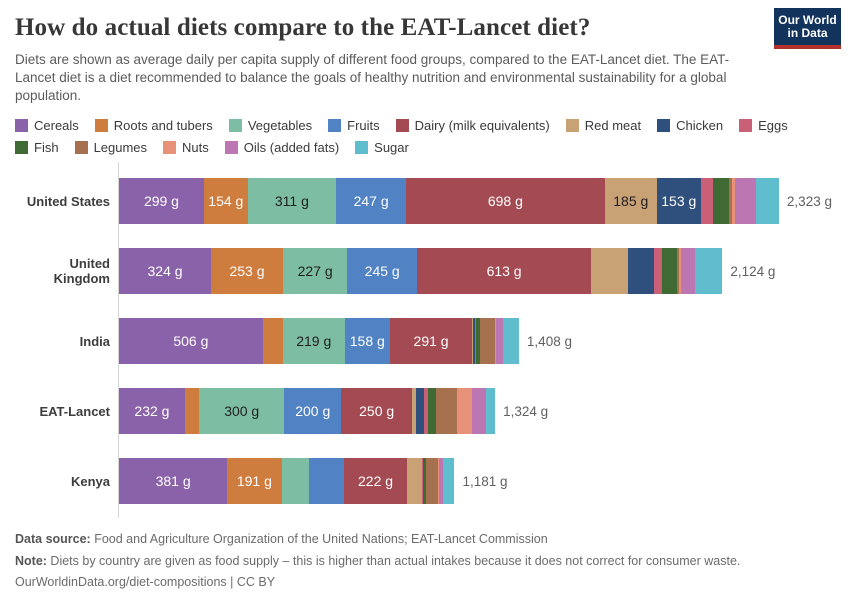 This screenshot has height=600, width=850. Describe the element at coordinates (247, 271) in the screenshot. I see `bar-segment-roots-and-tubers: 253 g` at that location.